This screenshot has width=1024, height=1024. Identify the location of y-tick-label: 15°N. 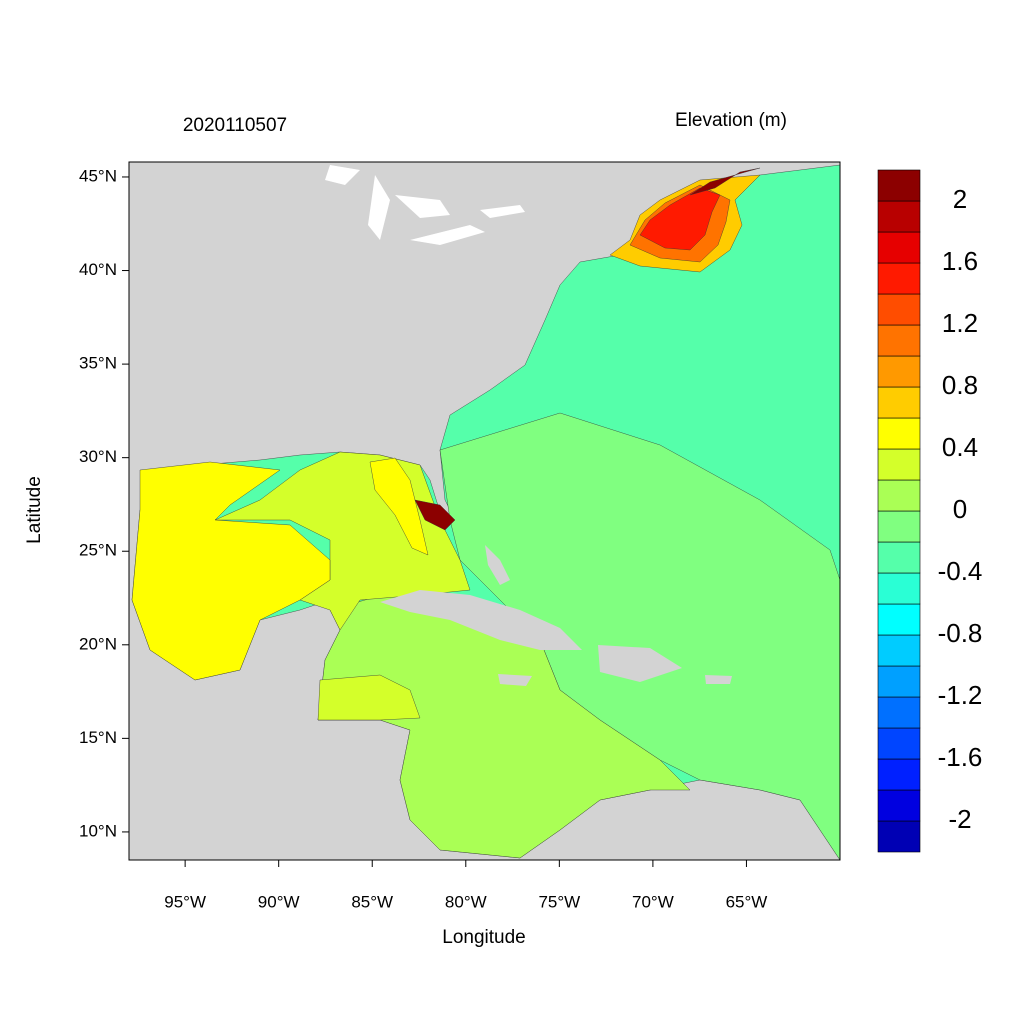
(98, 737).